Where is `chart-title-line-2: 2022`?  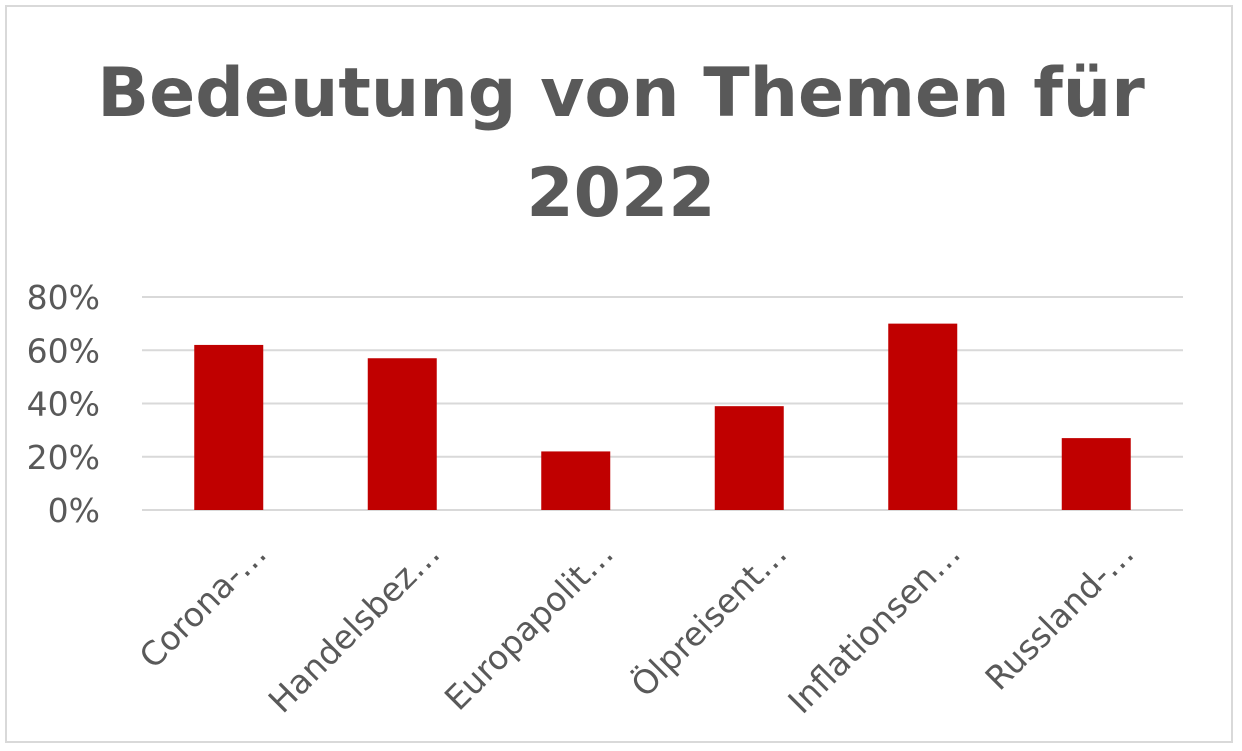 chart-title-line-2: 2022 is located at coordinates (621, 193).